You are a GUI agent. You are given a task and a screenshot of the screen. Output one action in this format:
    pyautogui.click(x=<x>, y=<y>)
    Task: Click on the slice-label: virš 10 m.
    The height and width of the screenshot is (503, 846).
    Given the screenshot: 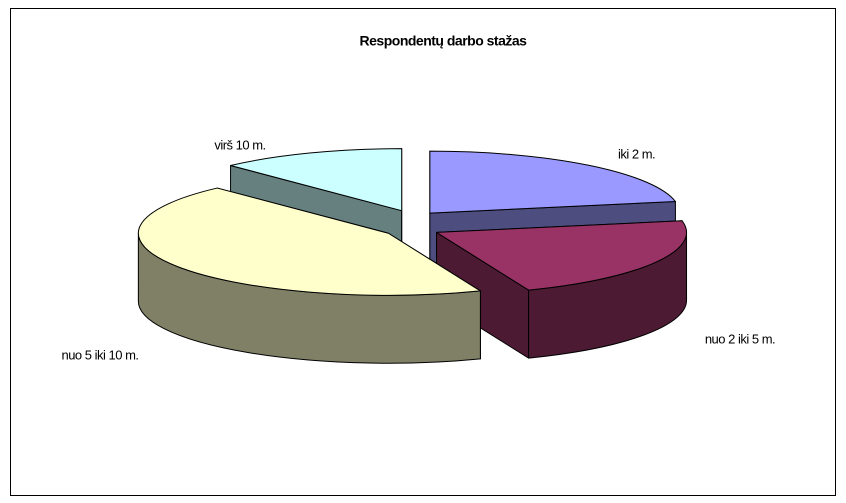 What is the action you would take?
    pyautogui.click(x=239, y=144)
    